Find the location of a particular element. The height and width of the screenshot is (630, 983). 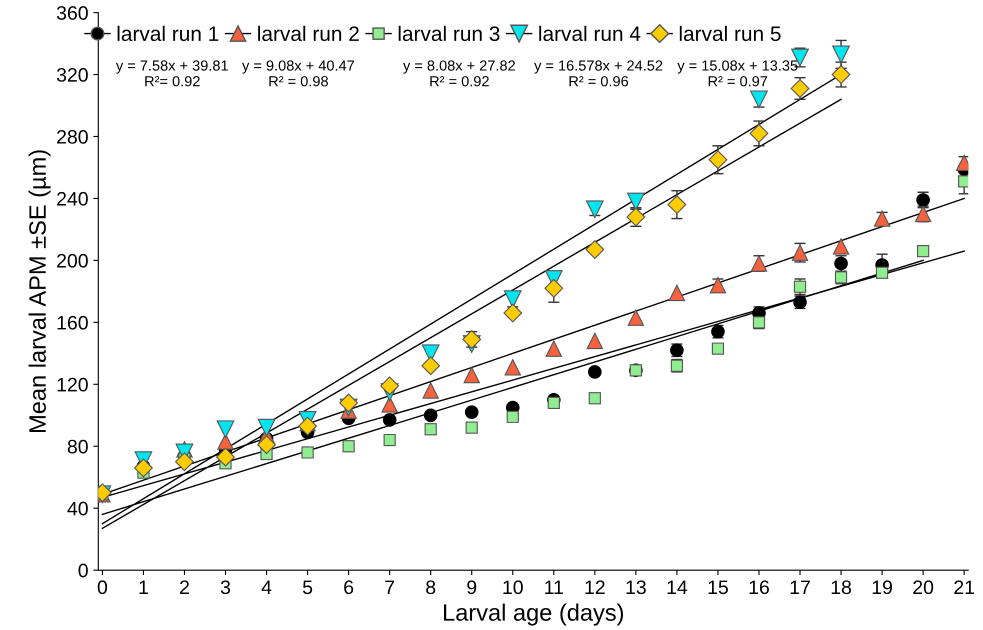

legend-label: larval run 4 is located at coordinates (589, 34).